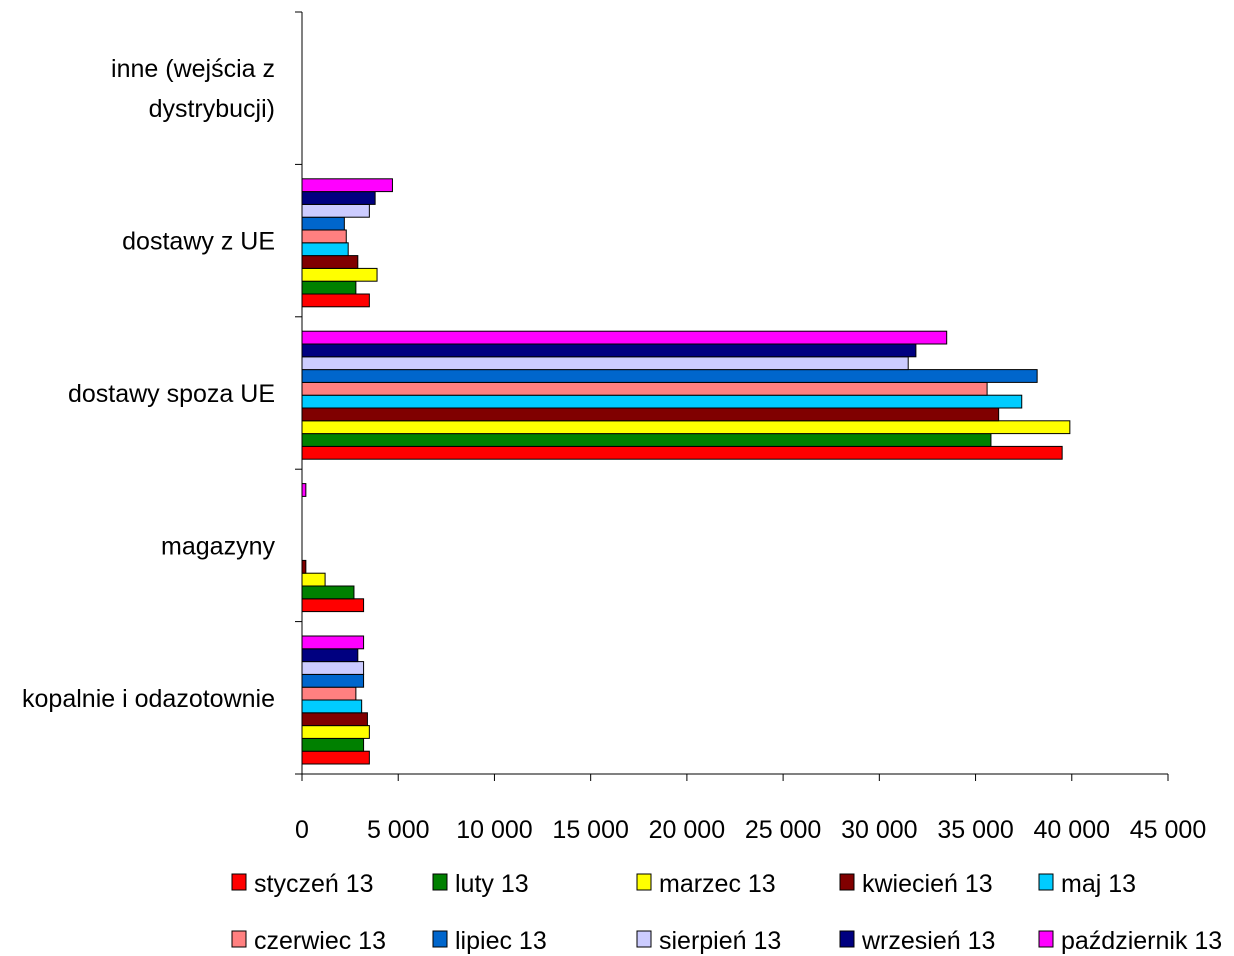 The width and height of the screenshot is (1234, 956). I want to click on x-tick-label: 45 000, so click(1168, 830).